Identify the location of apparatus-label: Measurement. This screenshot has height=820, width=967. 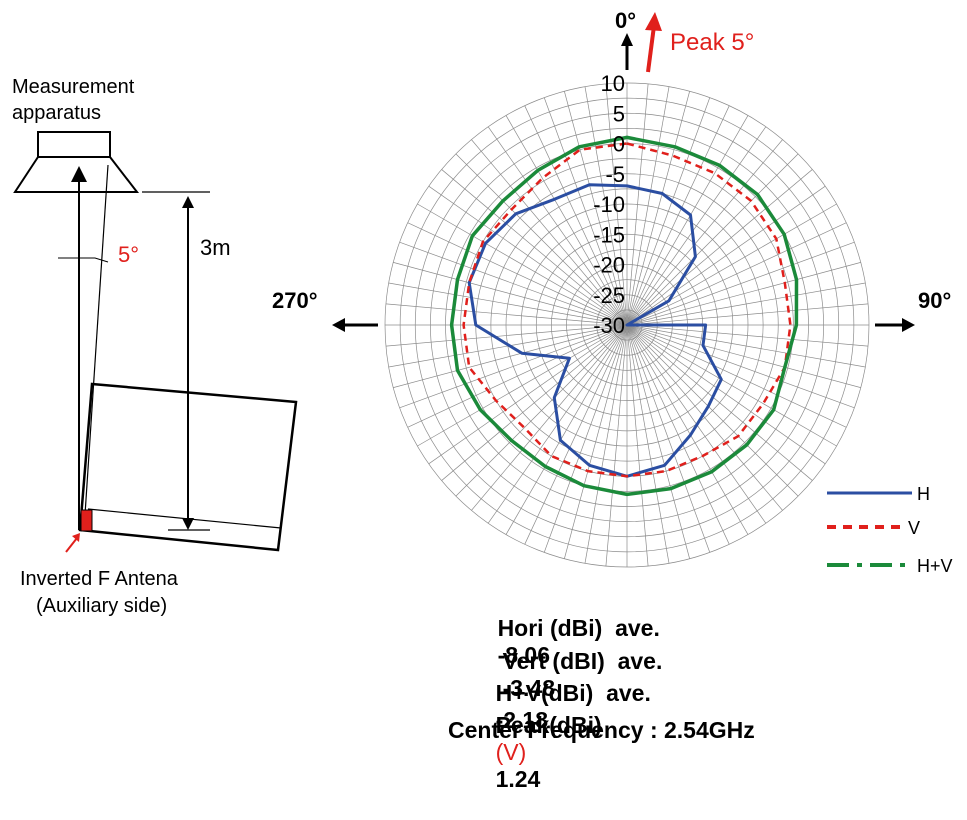
(73, 87).